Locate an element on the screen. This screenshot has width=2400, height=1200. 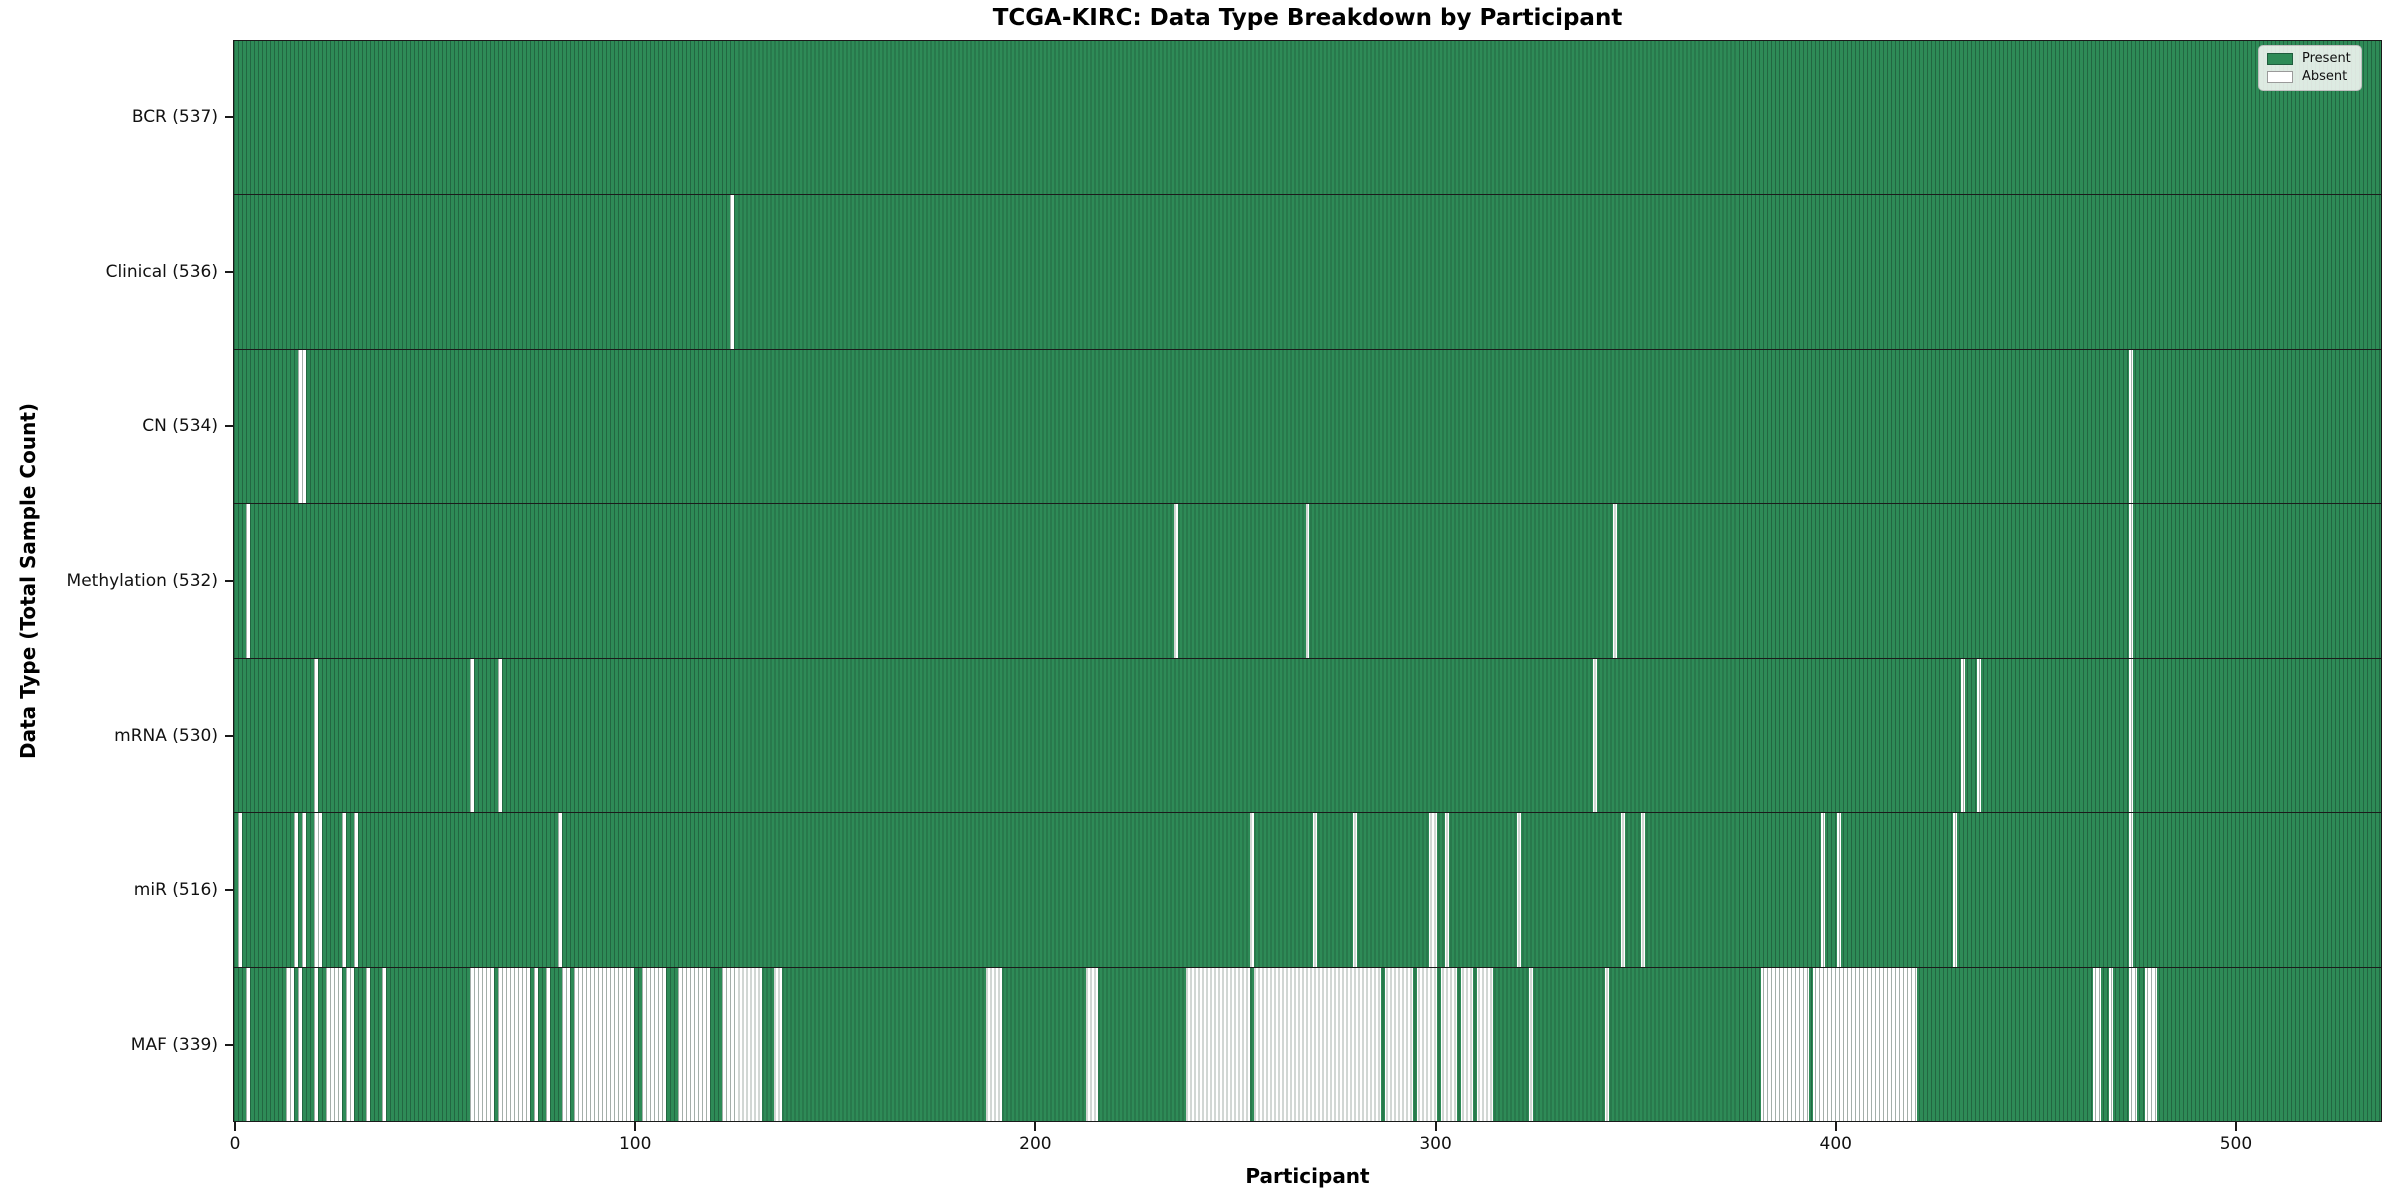
legend-swatch-absent is located at coordinates (2280, 76).